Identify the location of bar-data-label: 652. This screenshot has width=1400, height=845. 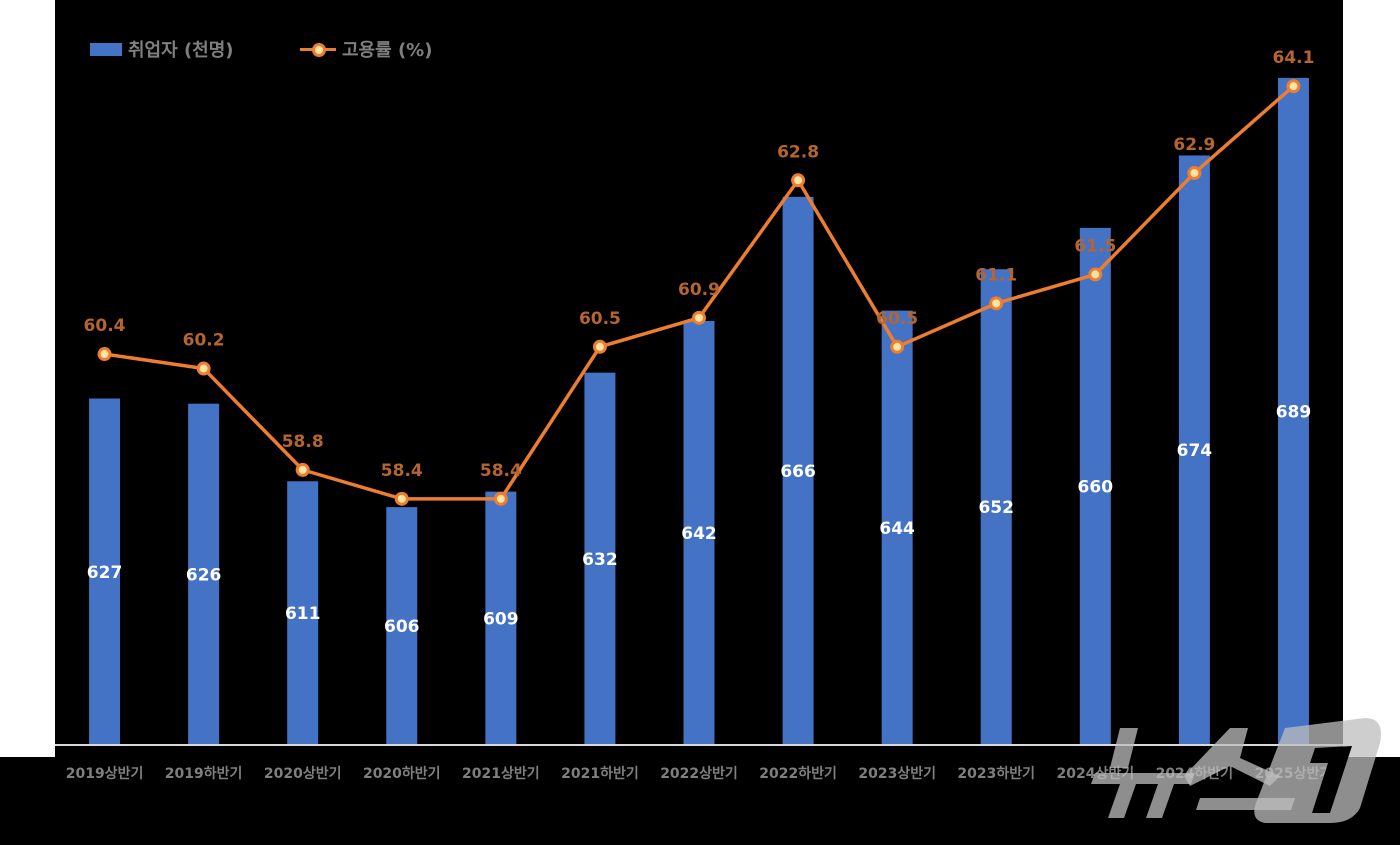
(996, 508).